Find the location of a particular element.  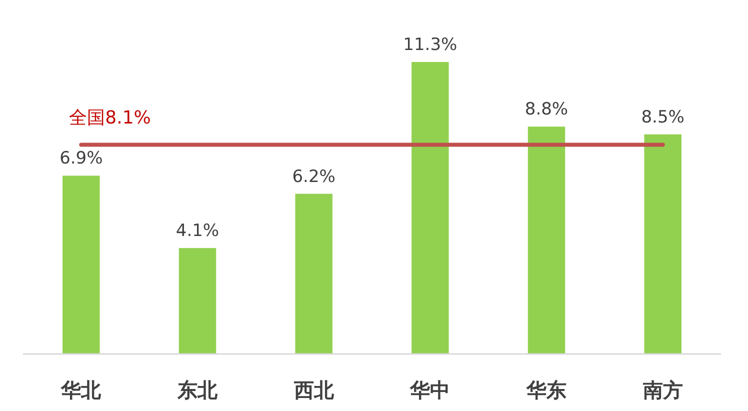

data-label: 6.2% is located at coordinates (314, 176).